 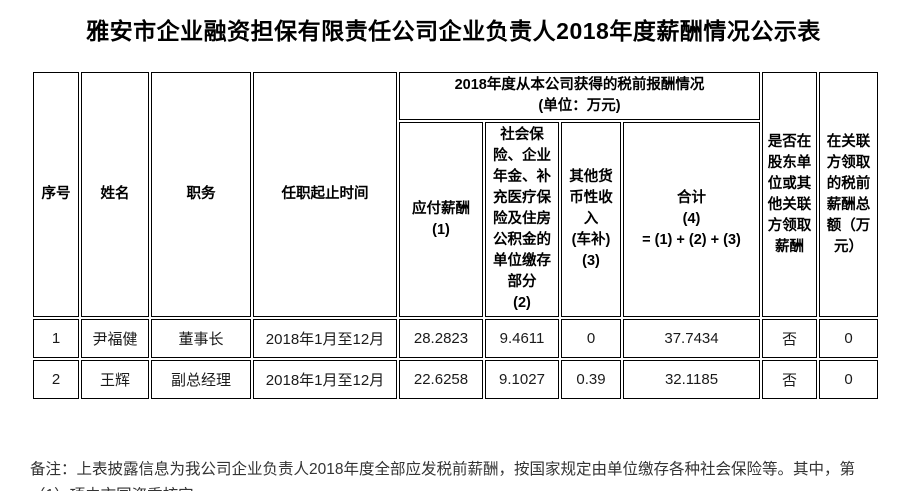 I want to click on cell-total: 32.1185, so click(x=691, y=380).